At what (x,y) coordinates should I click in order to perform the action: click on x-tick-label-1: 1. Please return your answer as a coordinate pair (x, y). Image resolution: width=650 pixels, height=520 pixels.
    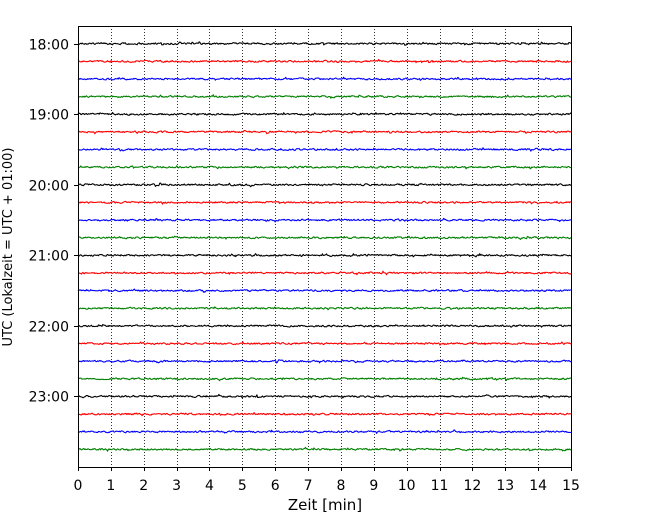
    Looking at the image, I should click on (110, 486).